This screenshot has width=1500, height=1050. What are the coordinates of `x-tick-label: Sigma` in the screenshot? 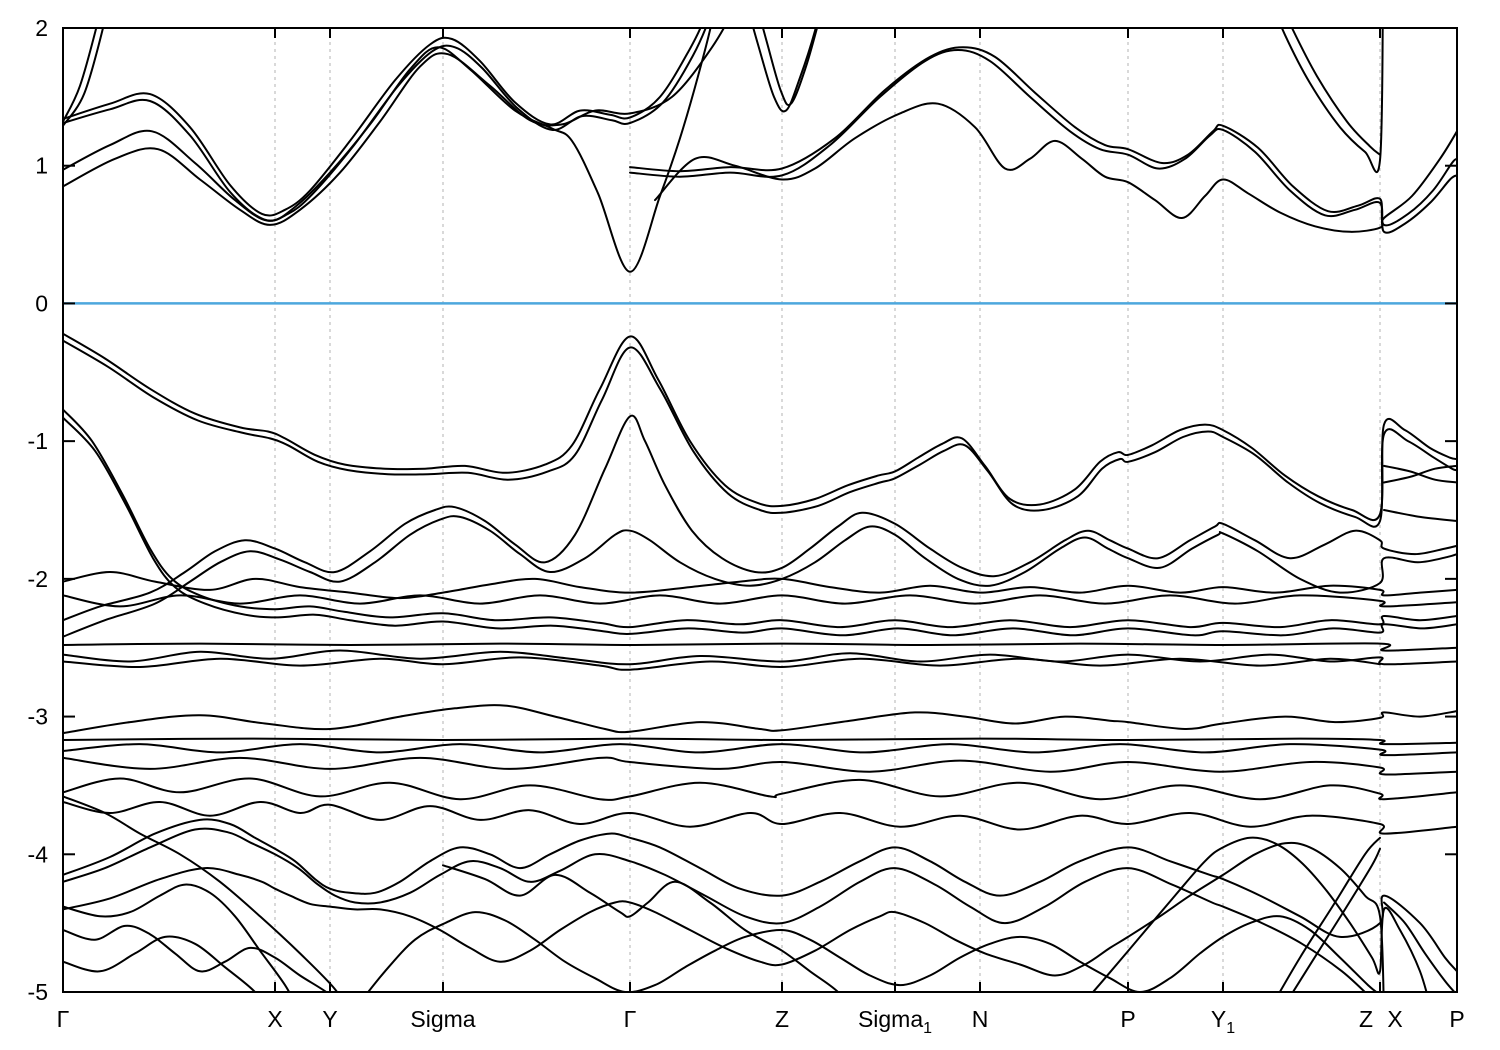 It's located at (442, 1019).